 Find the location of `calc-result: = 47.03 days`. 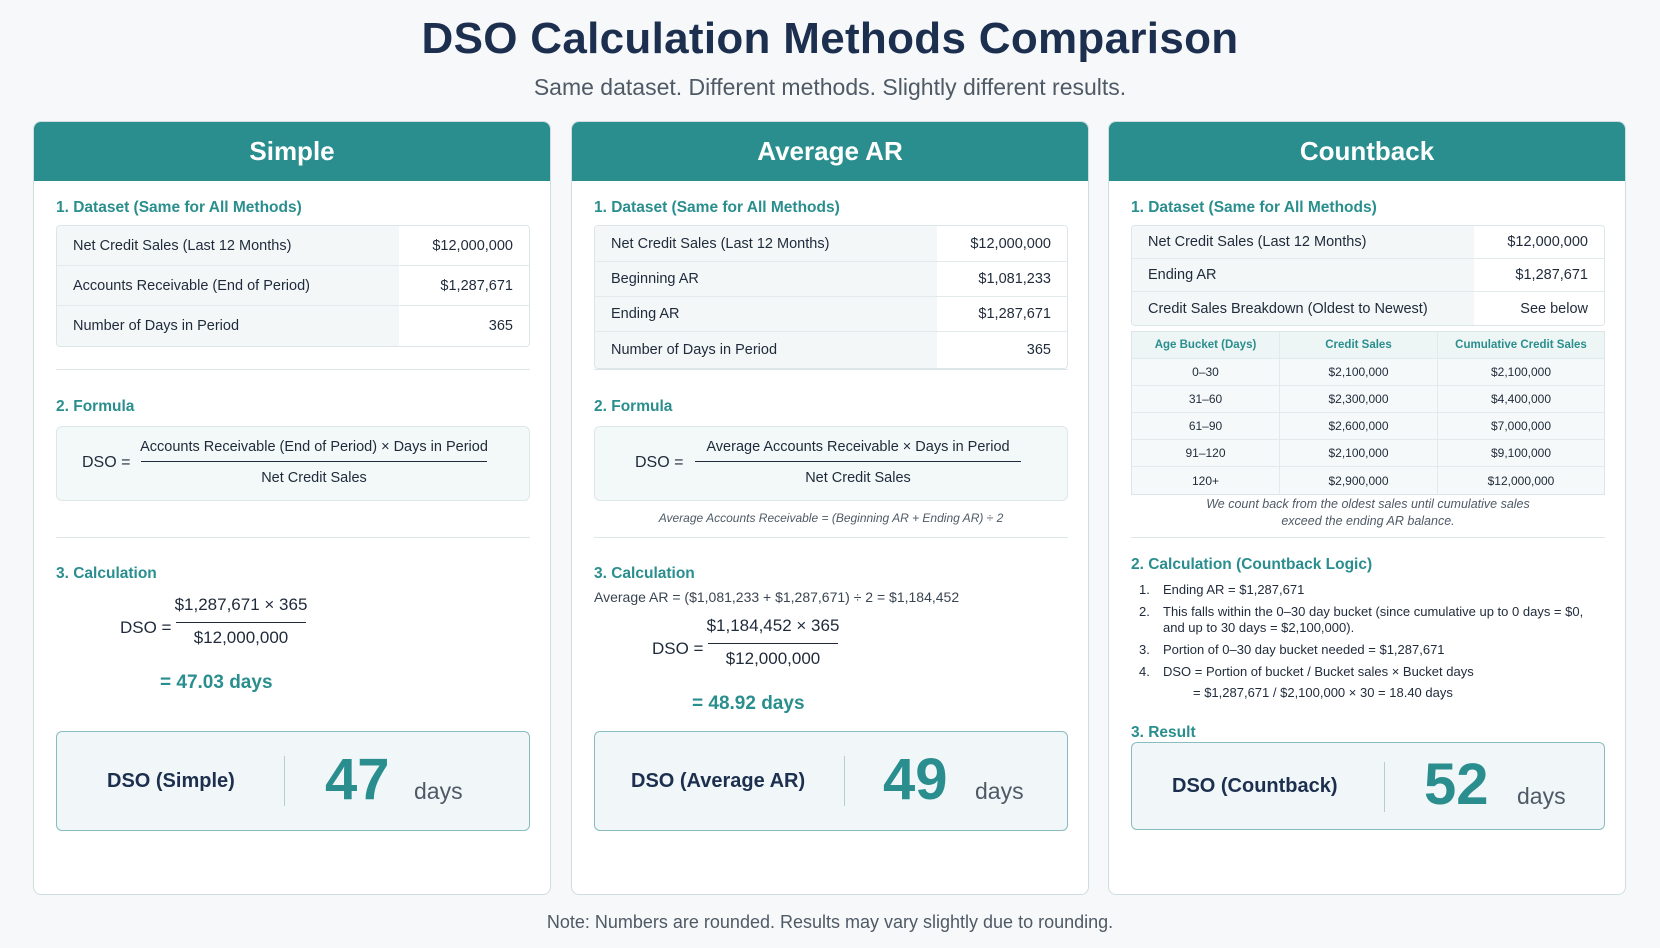

calc-result: = 47.03 days is located at coordinates (216, 682).